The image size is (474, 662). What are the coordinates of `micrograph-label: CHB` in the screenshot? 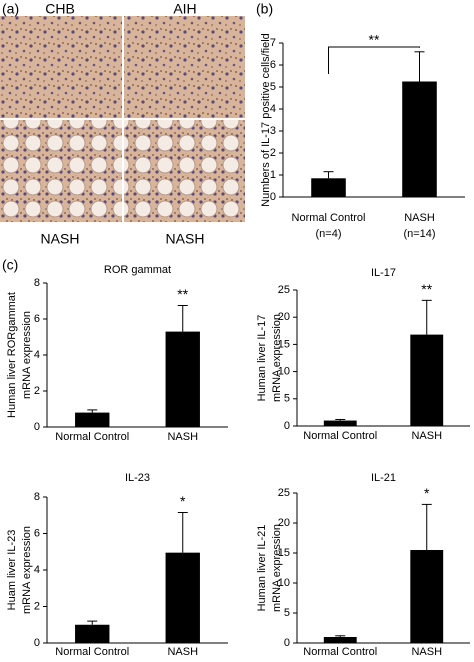 It's located at (60, 9).